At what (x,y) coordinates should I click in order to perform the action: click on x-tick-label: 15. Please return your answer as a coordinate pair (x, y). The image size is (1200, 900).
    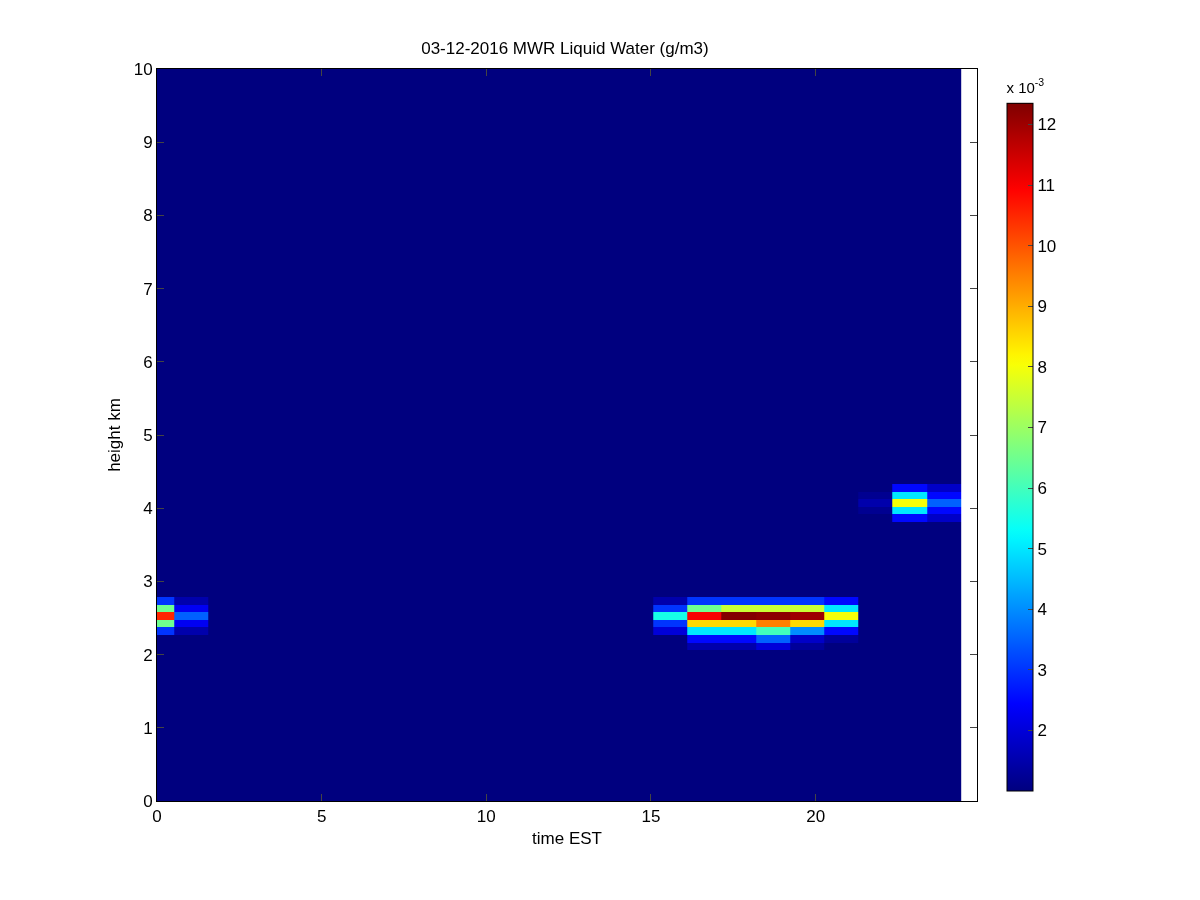
    Looking at the image, I should click on (651, 817).